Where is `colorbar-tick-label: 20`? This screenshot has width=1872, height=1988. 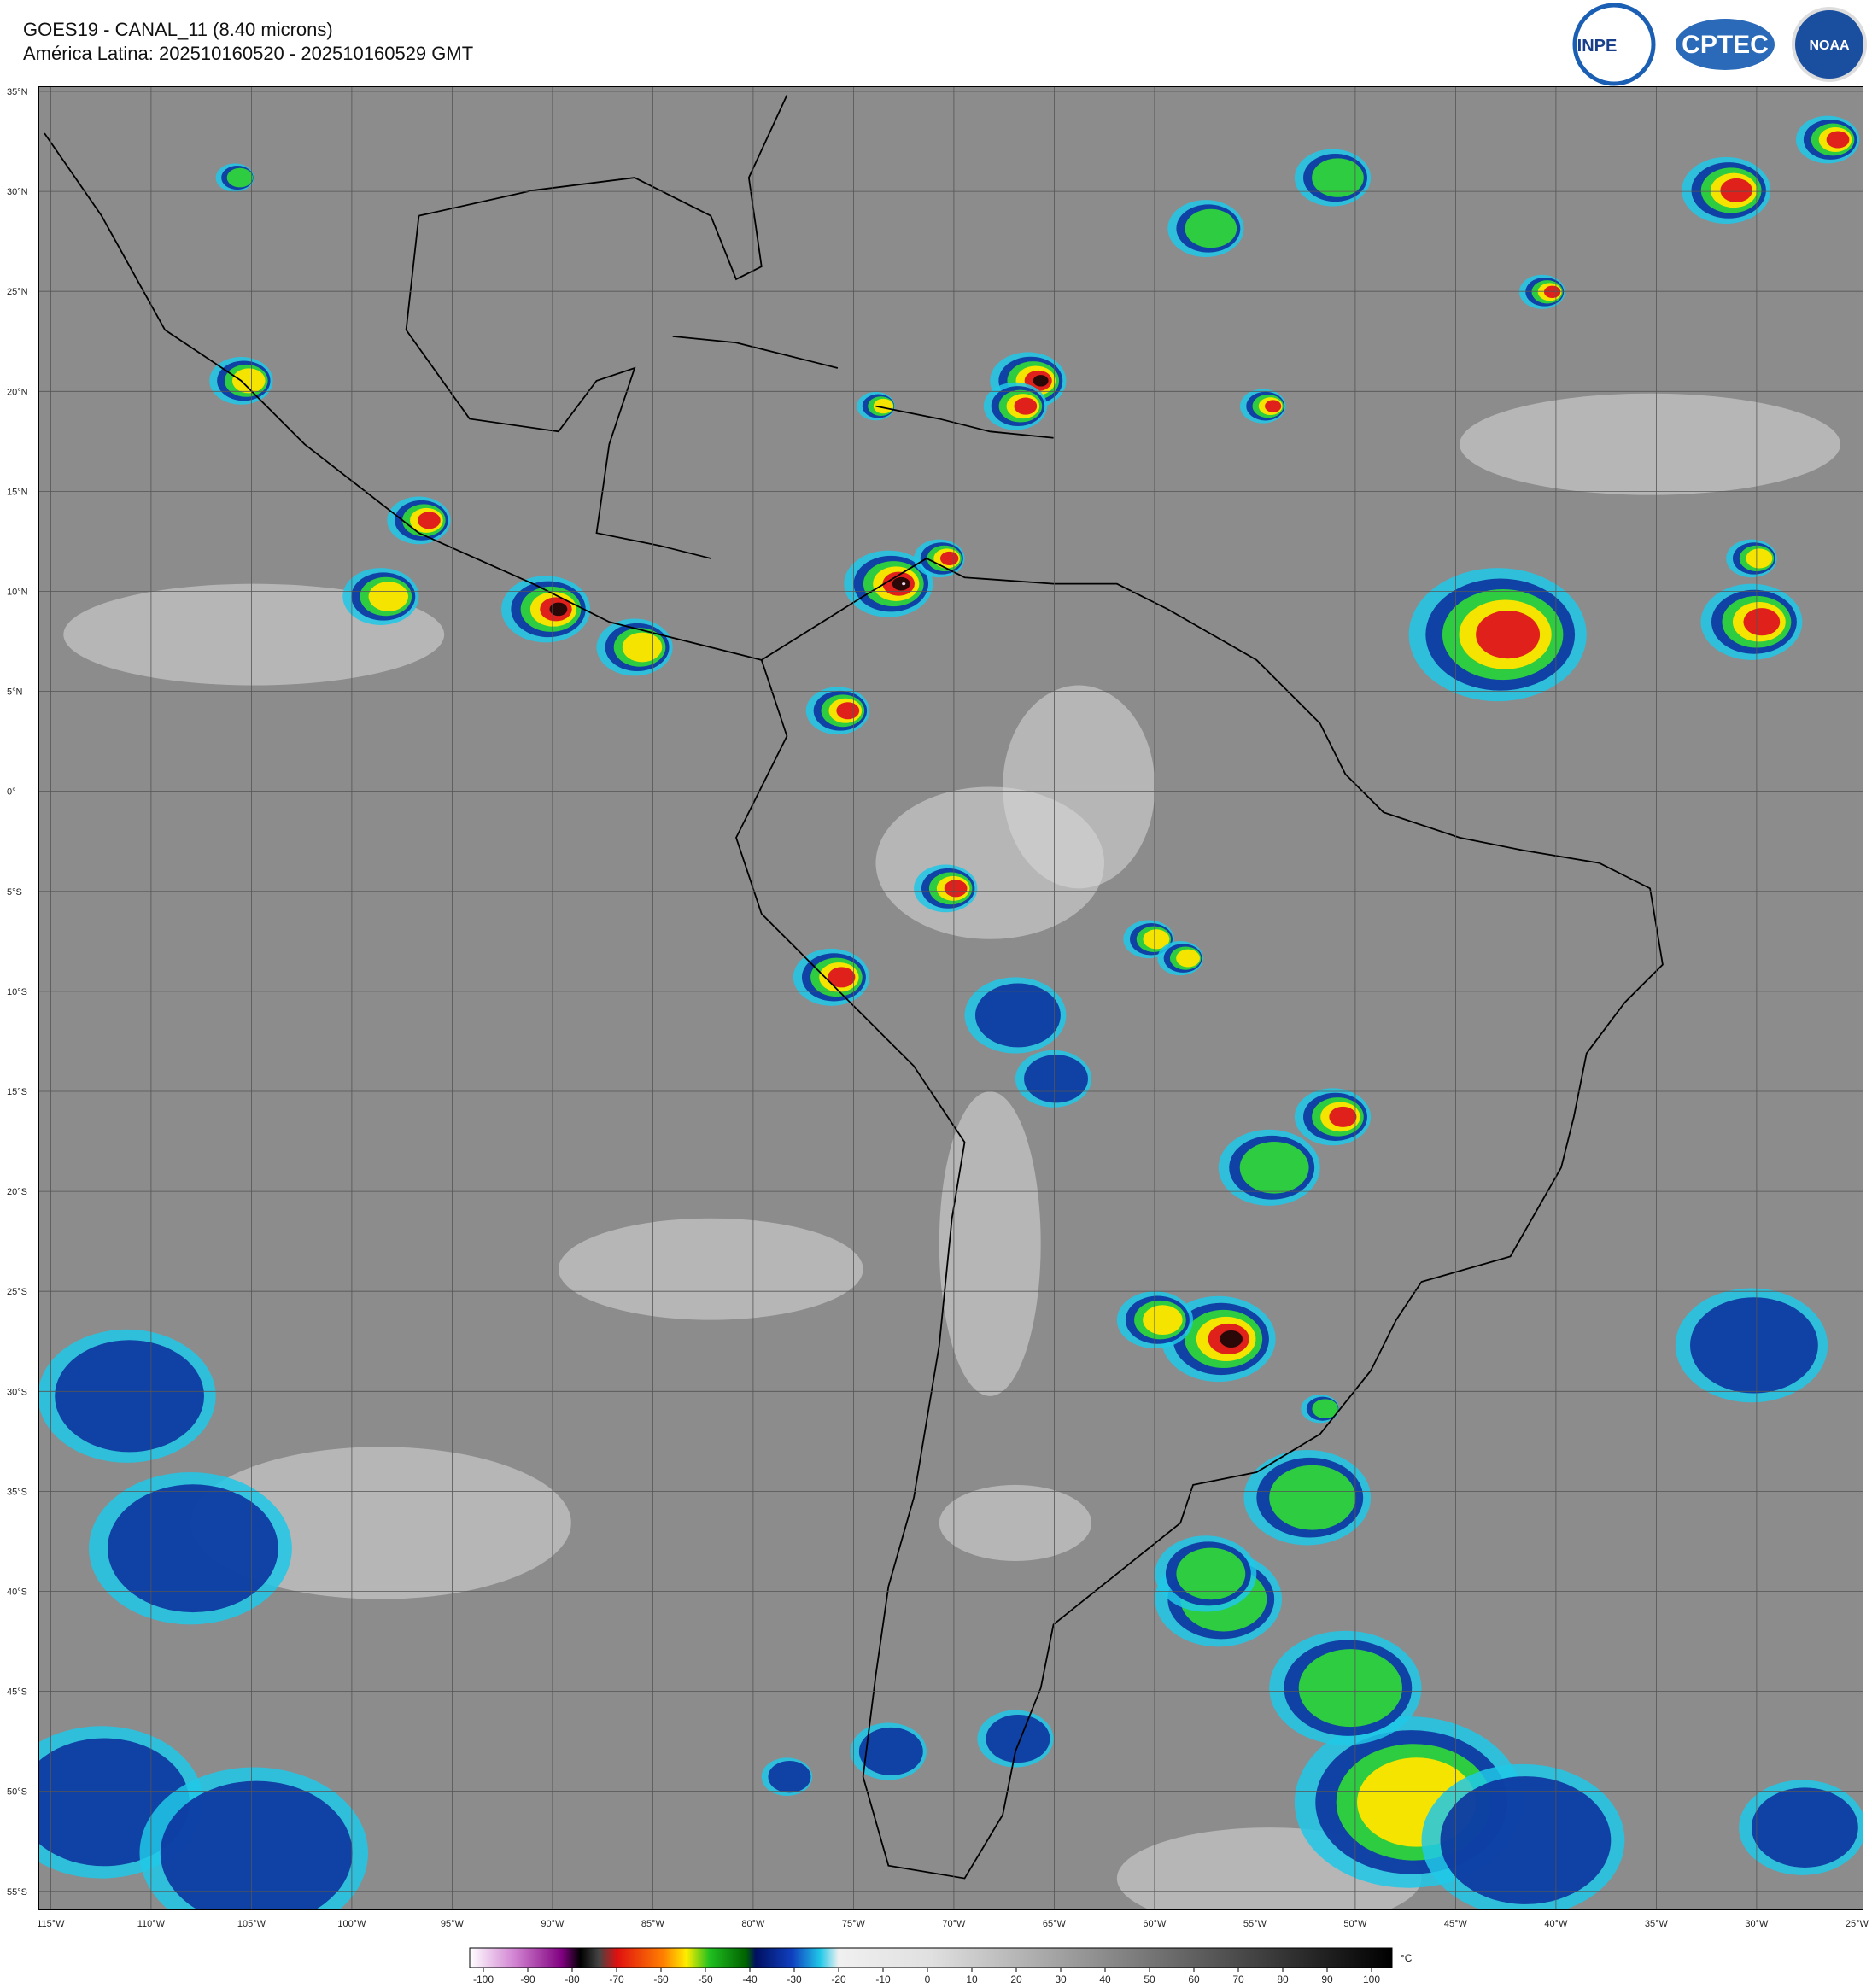 colorbar-tick-label: 20 is located at coordinates (1016, 1979).